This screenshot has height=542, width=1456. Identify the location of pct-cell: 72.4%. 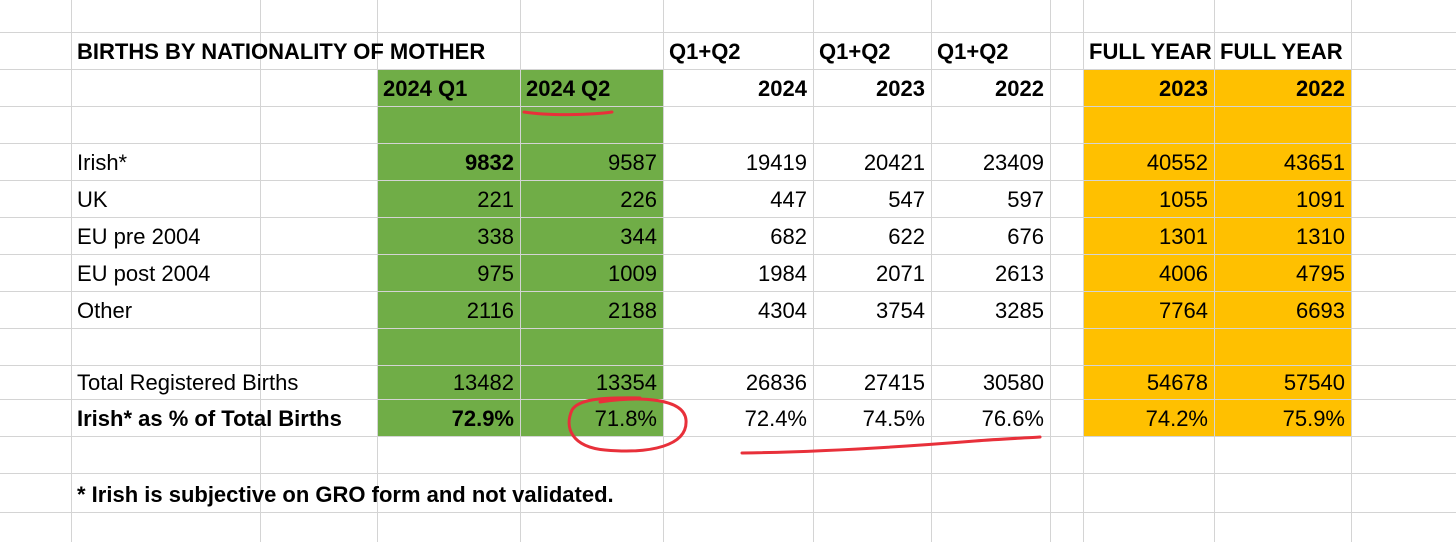
(775, 418).